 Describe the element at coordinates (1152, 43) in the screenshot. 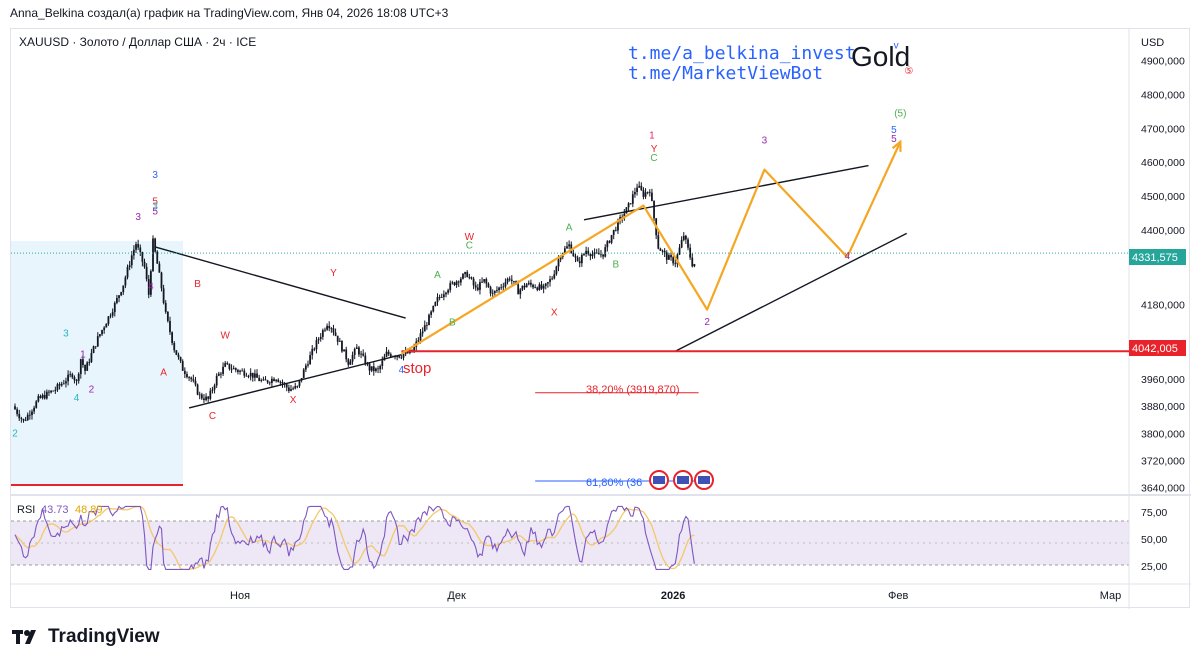

I see `currency-label: USD` at that location.